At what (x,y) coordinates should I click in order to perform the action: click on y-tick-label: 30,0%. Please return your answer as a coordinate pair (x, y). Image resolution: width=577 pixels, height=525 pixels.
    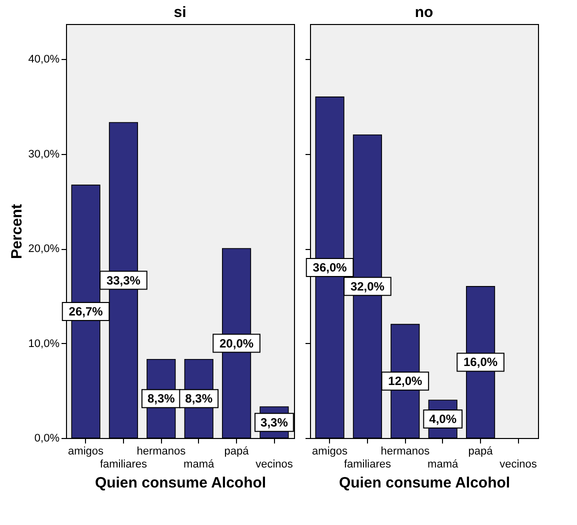
    Looking at the image, I should click on (44, 154).